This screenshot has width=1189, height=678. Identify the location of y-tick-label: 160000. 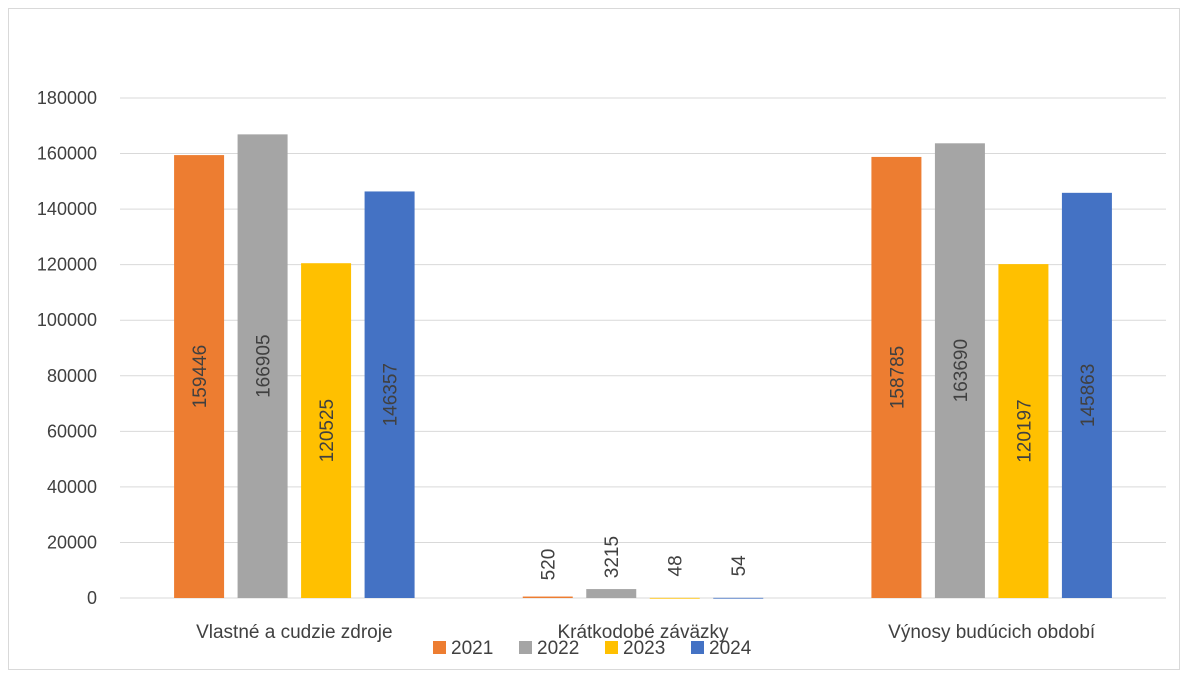
(67, 154).